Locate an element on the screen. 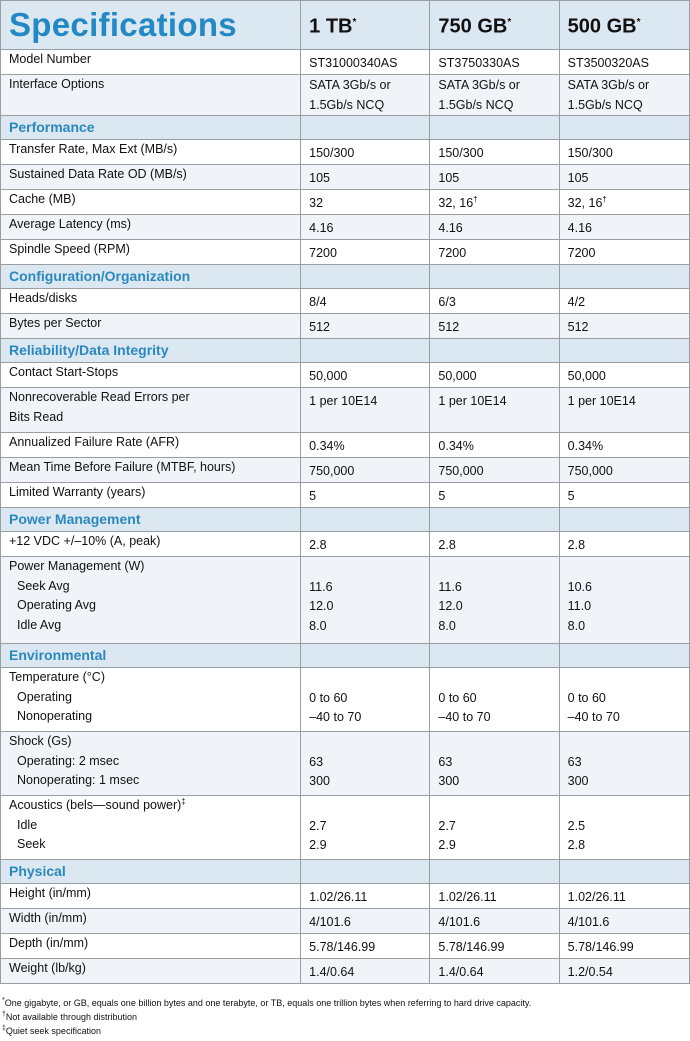 The height and width of the screenshot is (1041, 690). spec-value-line: 300 is located at coordinates (498, 782).